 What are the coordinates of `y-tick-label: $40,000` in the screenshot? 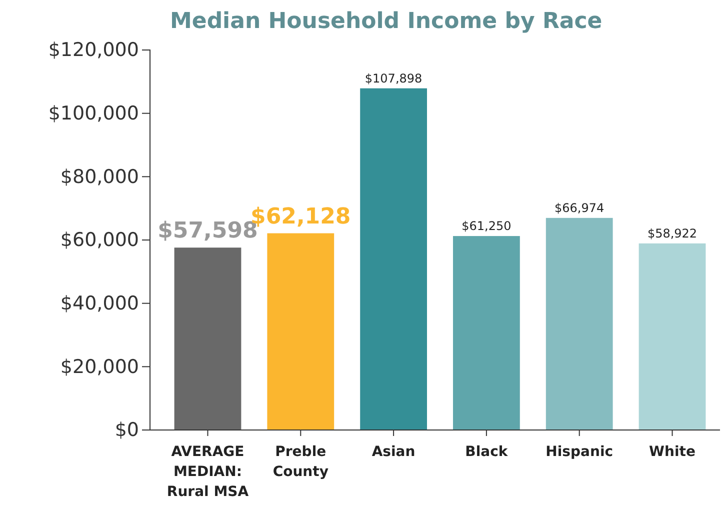 It's located at (99, 303).